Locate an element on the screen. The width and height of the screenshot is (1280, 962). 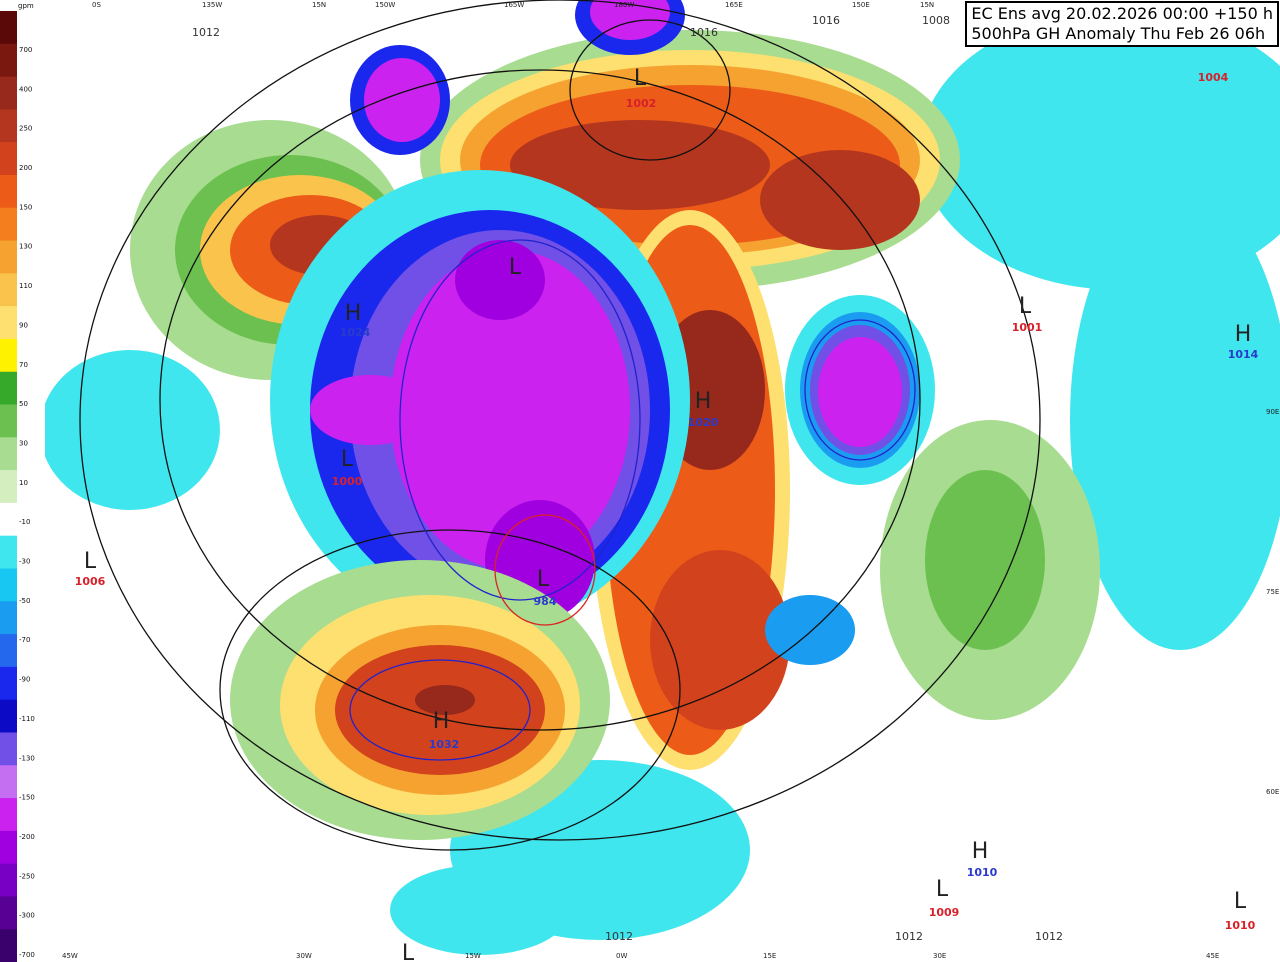
center-value: 1020 is located at coordinates (703, 422).